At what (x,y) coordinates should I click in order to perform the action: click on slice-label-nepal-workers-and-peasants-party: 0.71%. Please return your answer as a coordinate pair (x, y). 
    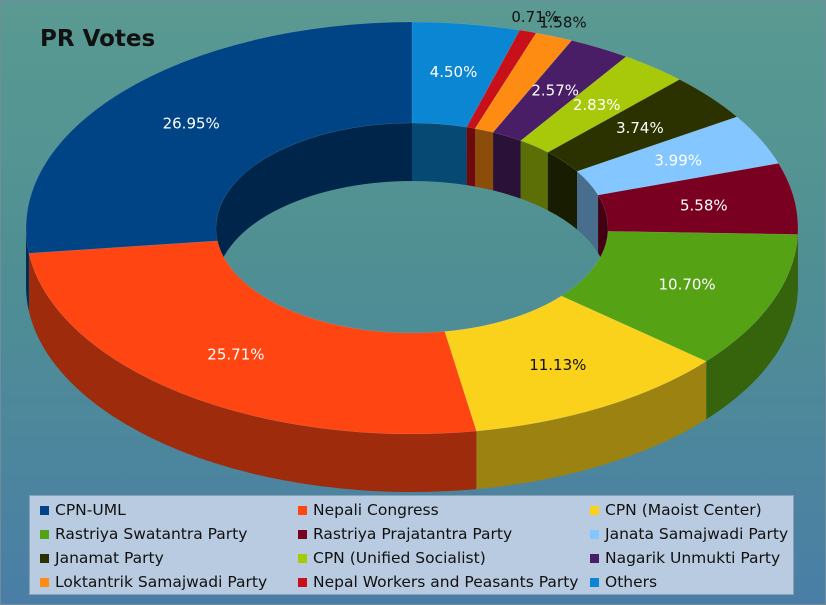
    Looking at the image, I should click on (535, 17).